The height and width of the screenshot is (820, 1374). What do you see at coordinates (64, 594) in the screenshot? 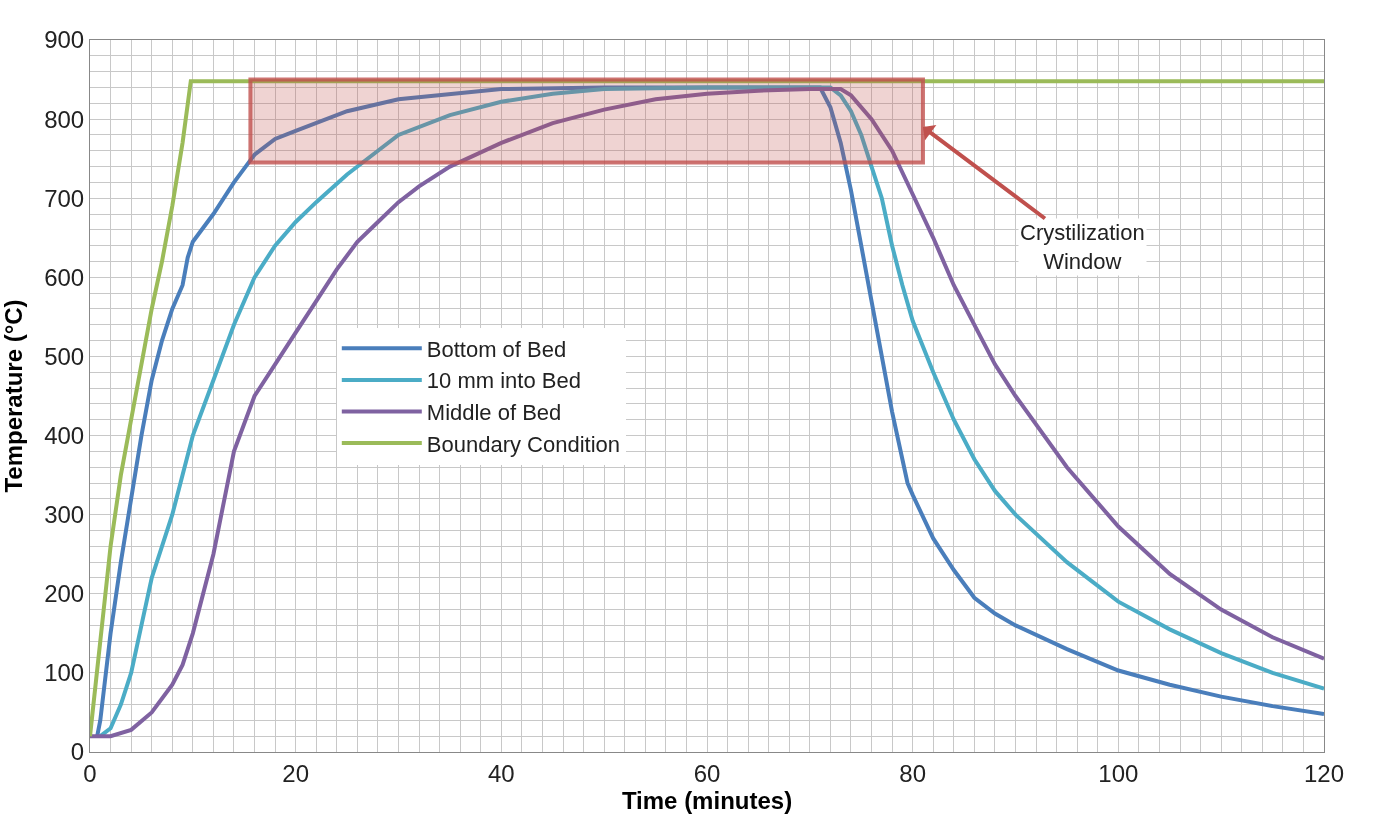
I see `y-tick-label: 200` at bounding box center [64, 594].